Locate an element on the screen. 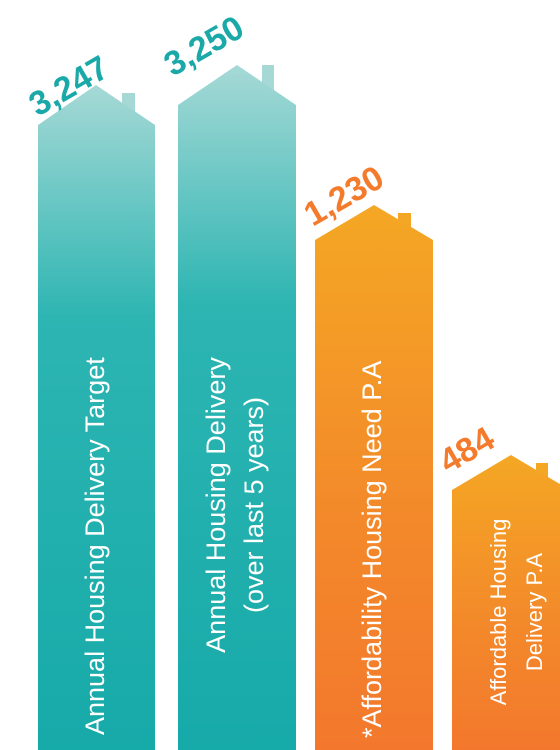 The height and width of the screenshot is (750, 560). house-label: Affordable Housing is located at coordinates (498, 612).